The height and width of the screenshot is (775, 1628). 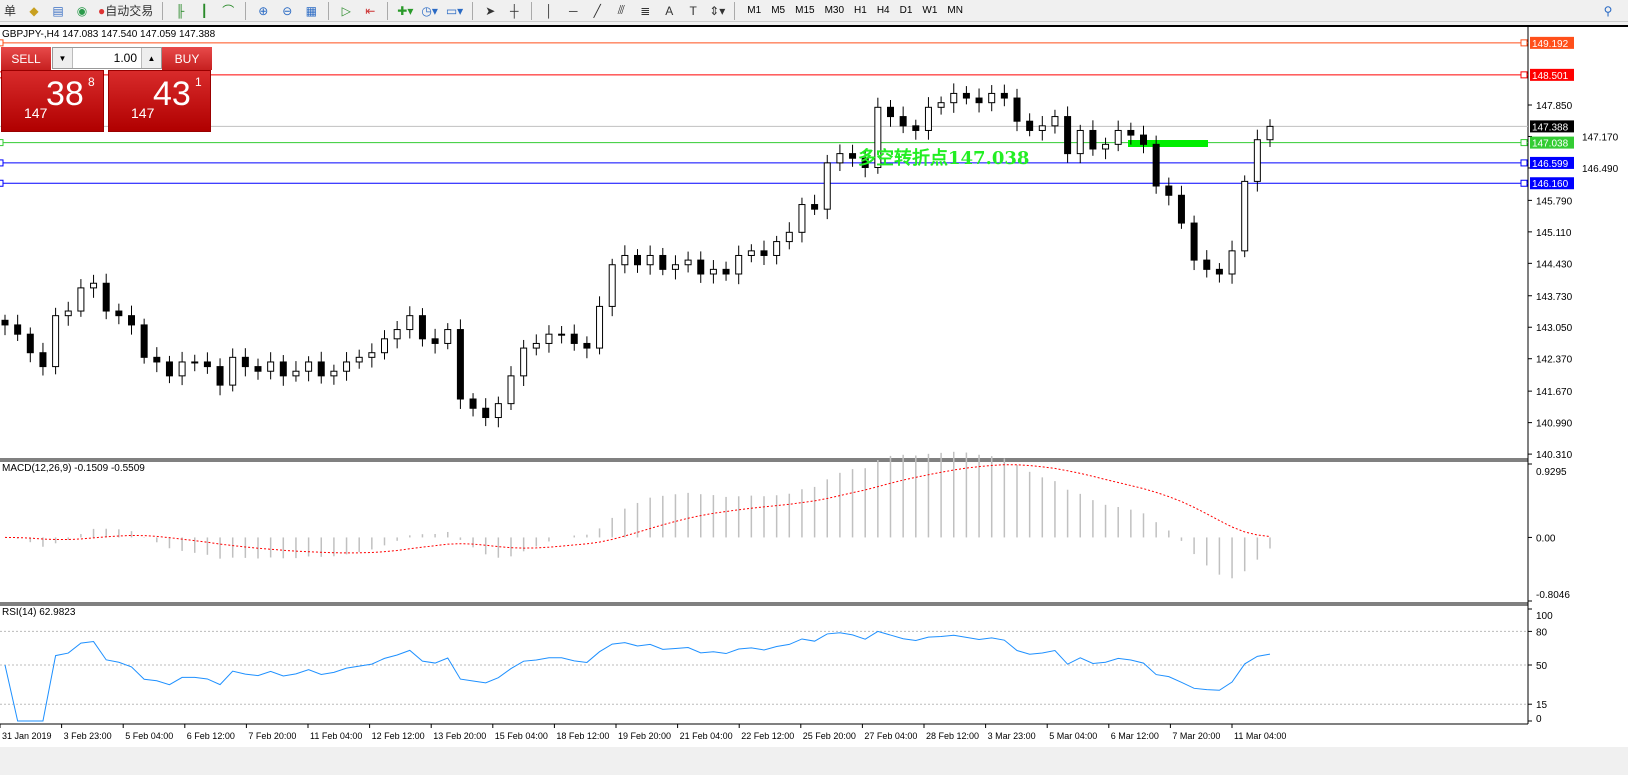 I want to click on decrease-lot-icon: ▼, so click(x=63, y=58).